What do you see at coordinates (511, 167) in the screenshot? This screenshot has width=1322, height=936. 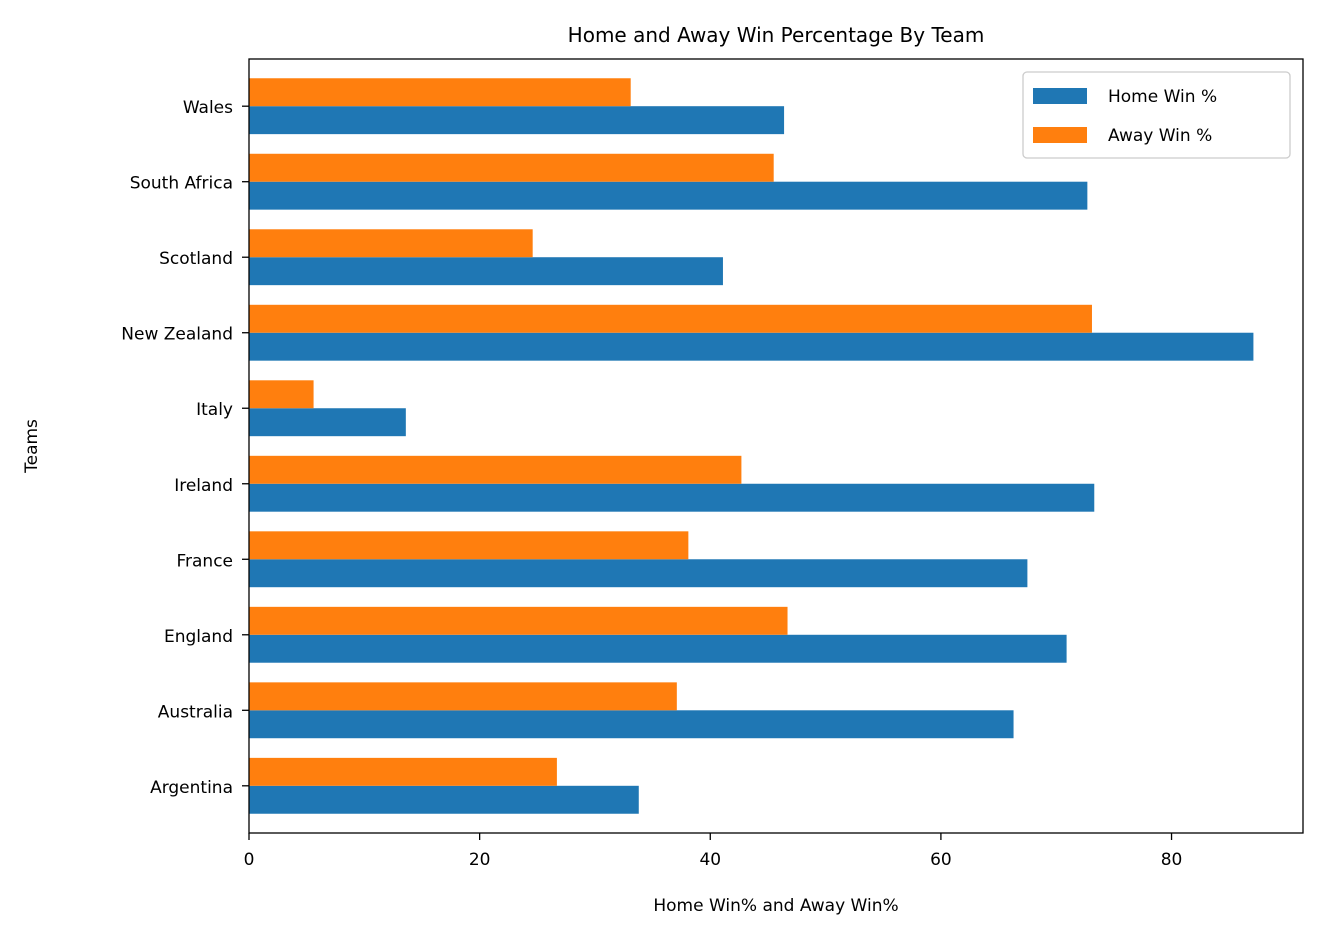 I see `bar-away-south-africa` at bounding box center [511, 167].